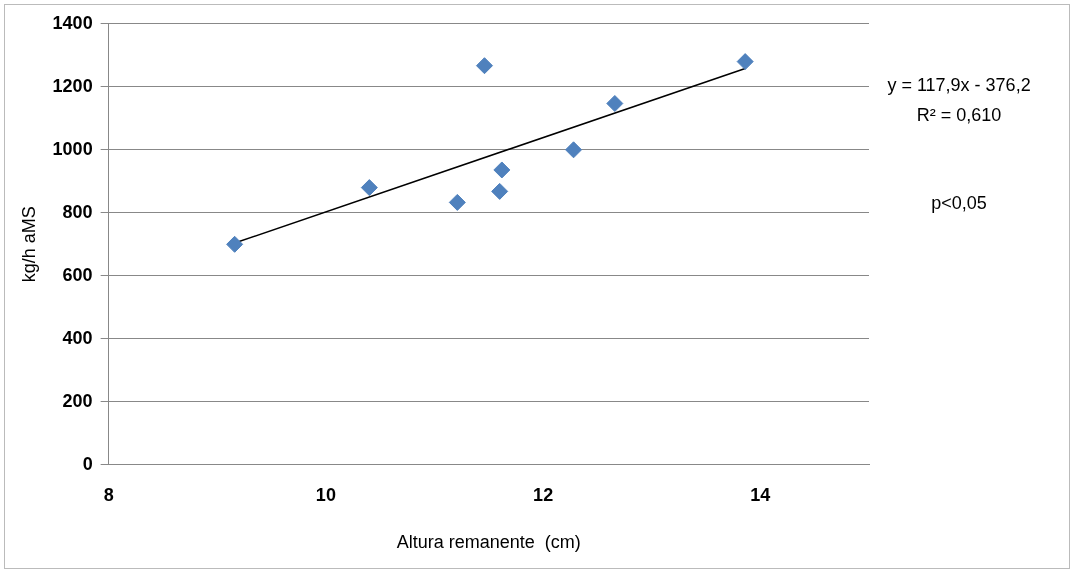 The height and width of the screenshot is (573, 1074). Describe the element at coordinates (325, 494) in the screenshot. I see `x-tick-label: 10` at that location.